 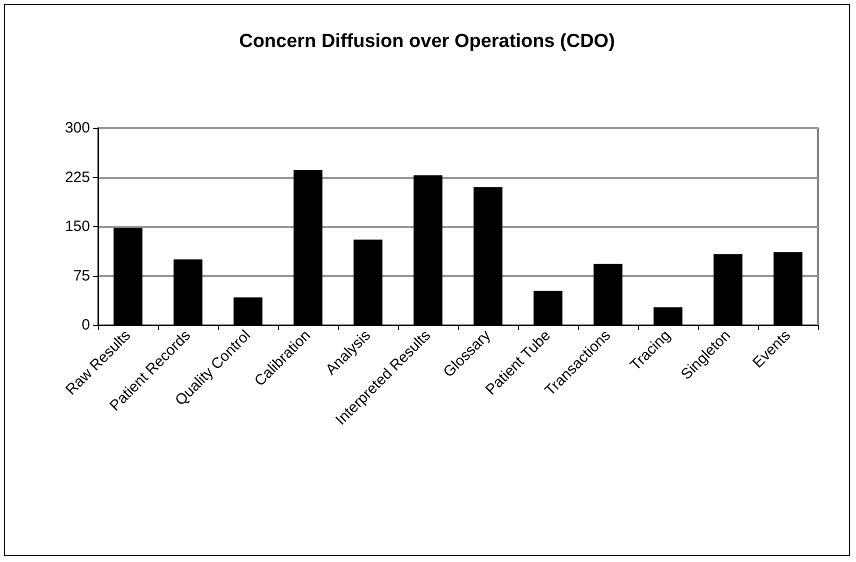 What do you see at coordinates (86, 325) in the screenshot?
I see `y-tick-label: 0` at bounding box center [86, 325].